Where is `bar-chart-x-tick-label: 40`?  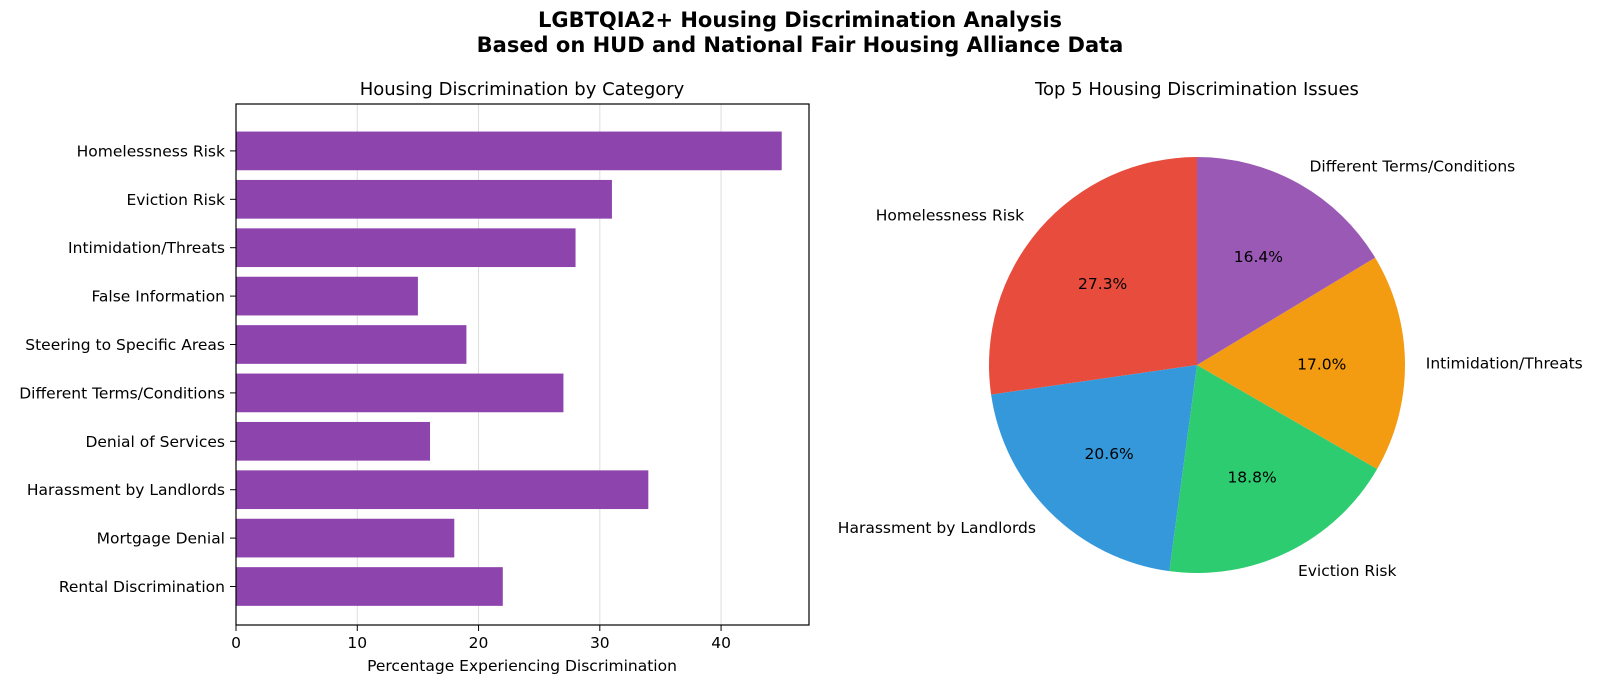 bar-chart-x-tick-label: 40 is located at coordinates (721, 643).